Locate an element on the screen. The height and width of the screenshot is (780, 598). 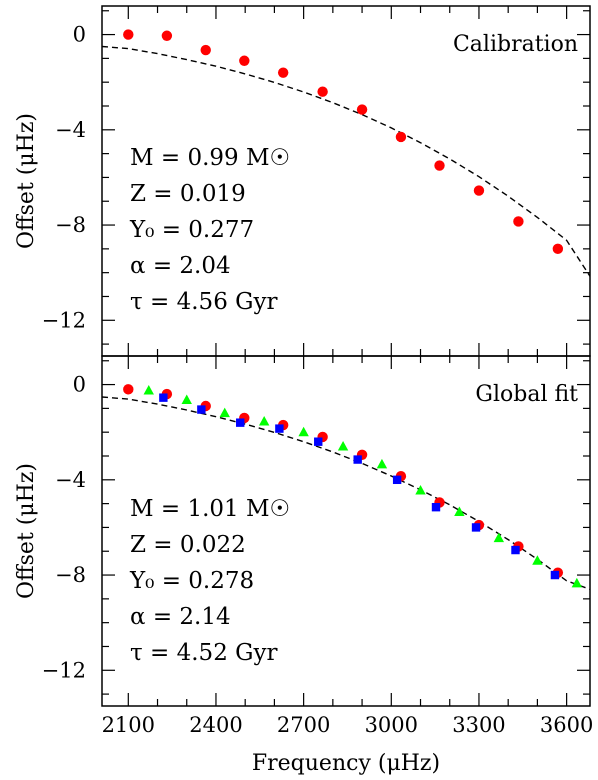
parameter-text: M = 1.01 M☉ is located at coordinates (210, 509).